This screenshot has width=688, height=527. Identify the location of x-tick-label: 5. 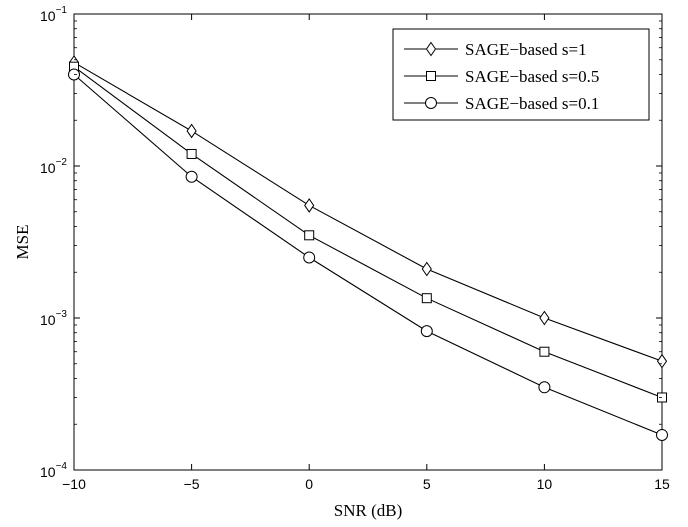
(427, 484).